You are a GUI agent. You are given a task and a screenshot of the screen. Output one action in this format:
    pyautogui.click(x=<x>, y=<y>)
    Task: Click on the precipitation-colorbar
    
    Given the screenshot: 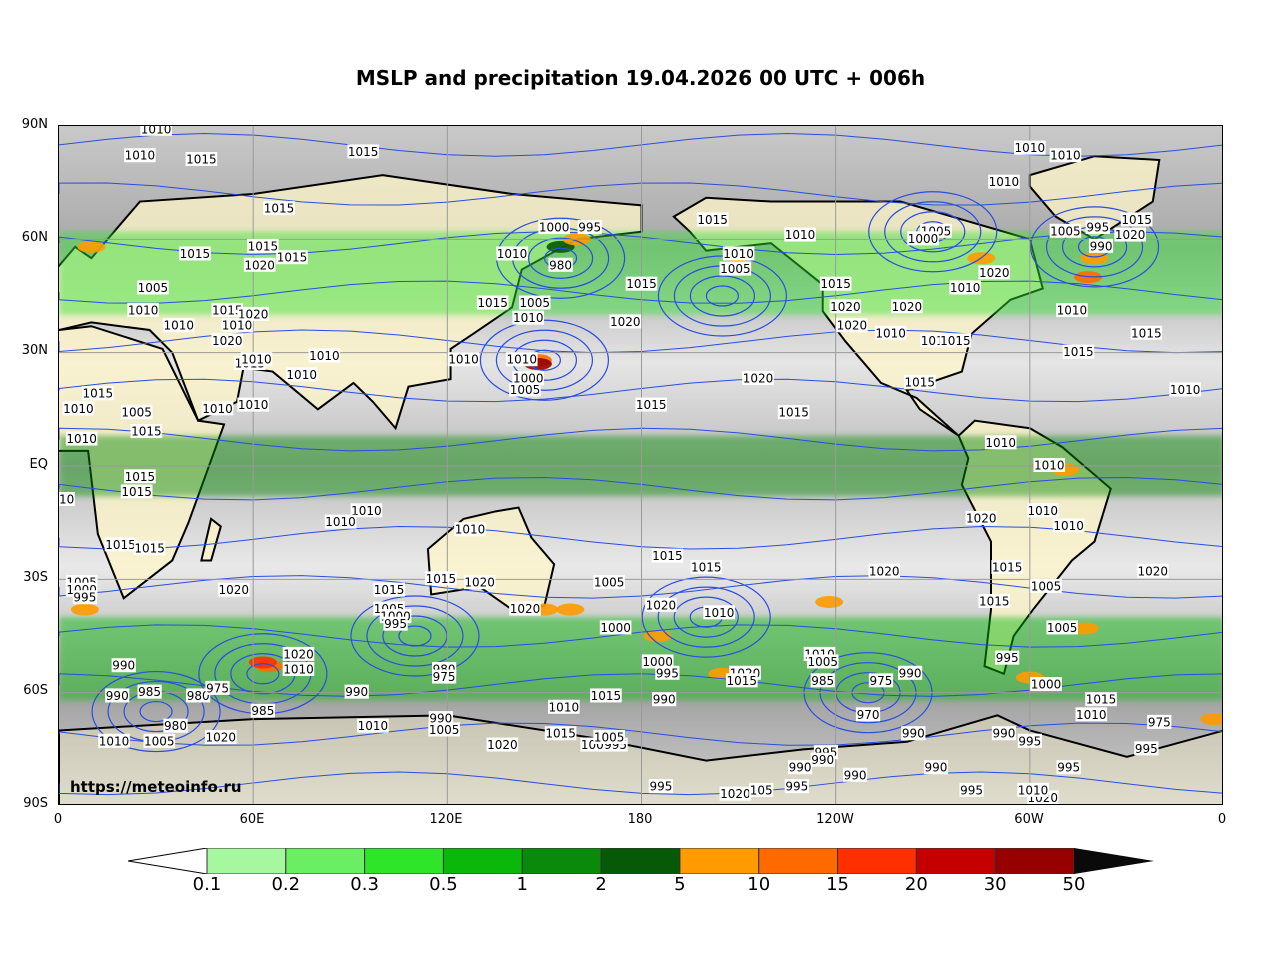 What is the action you would take?
    pyautogui.click(x=641, y=861)
    